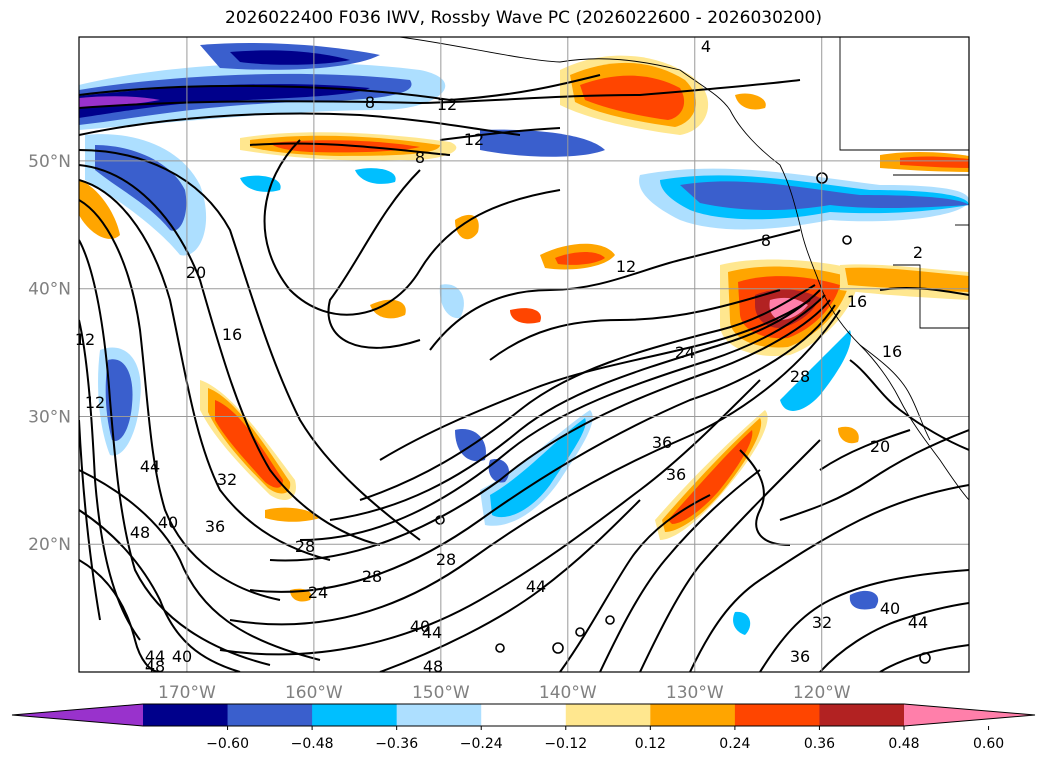  What do you see at coordinates (77, 715) in the screenshot?
I see `colorbar-extend-min` at bounding box center [77, 715].